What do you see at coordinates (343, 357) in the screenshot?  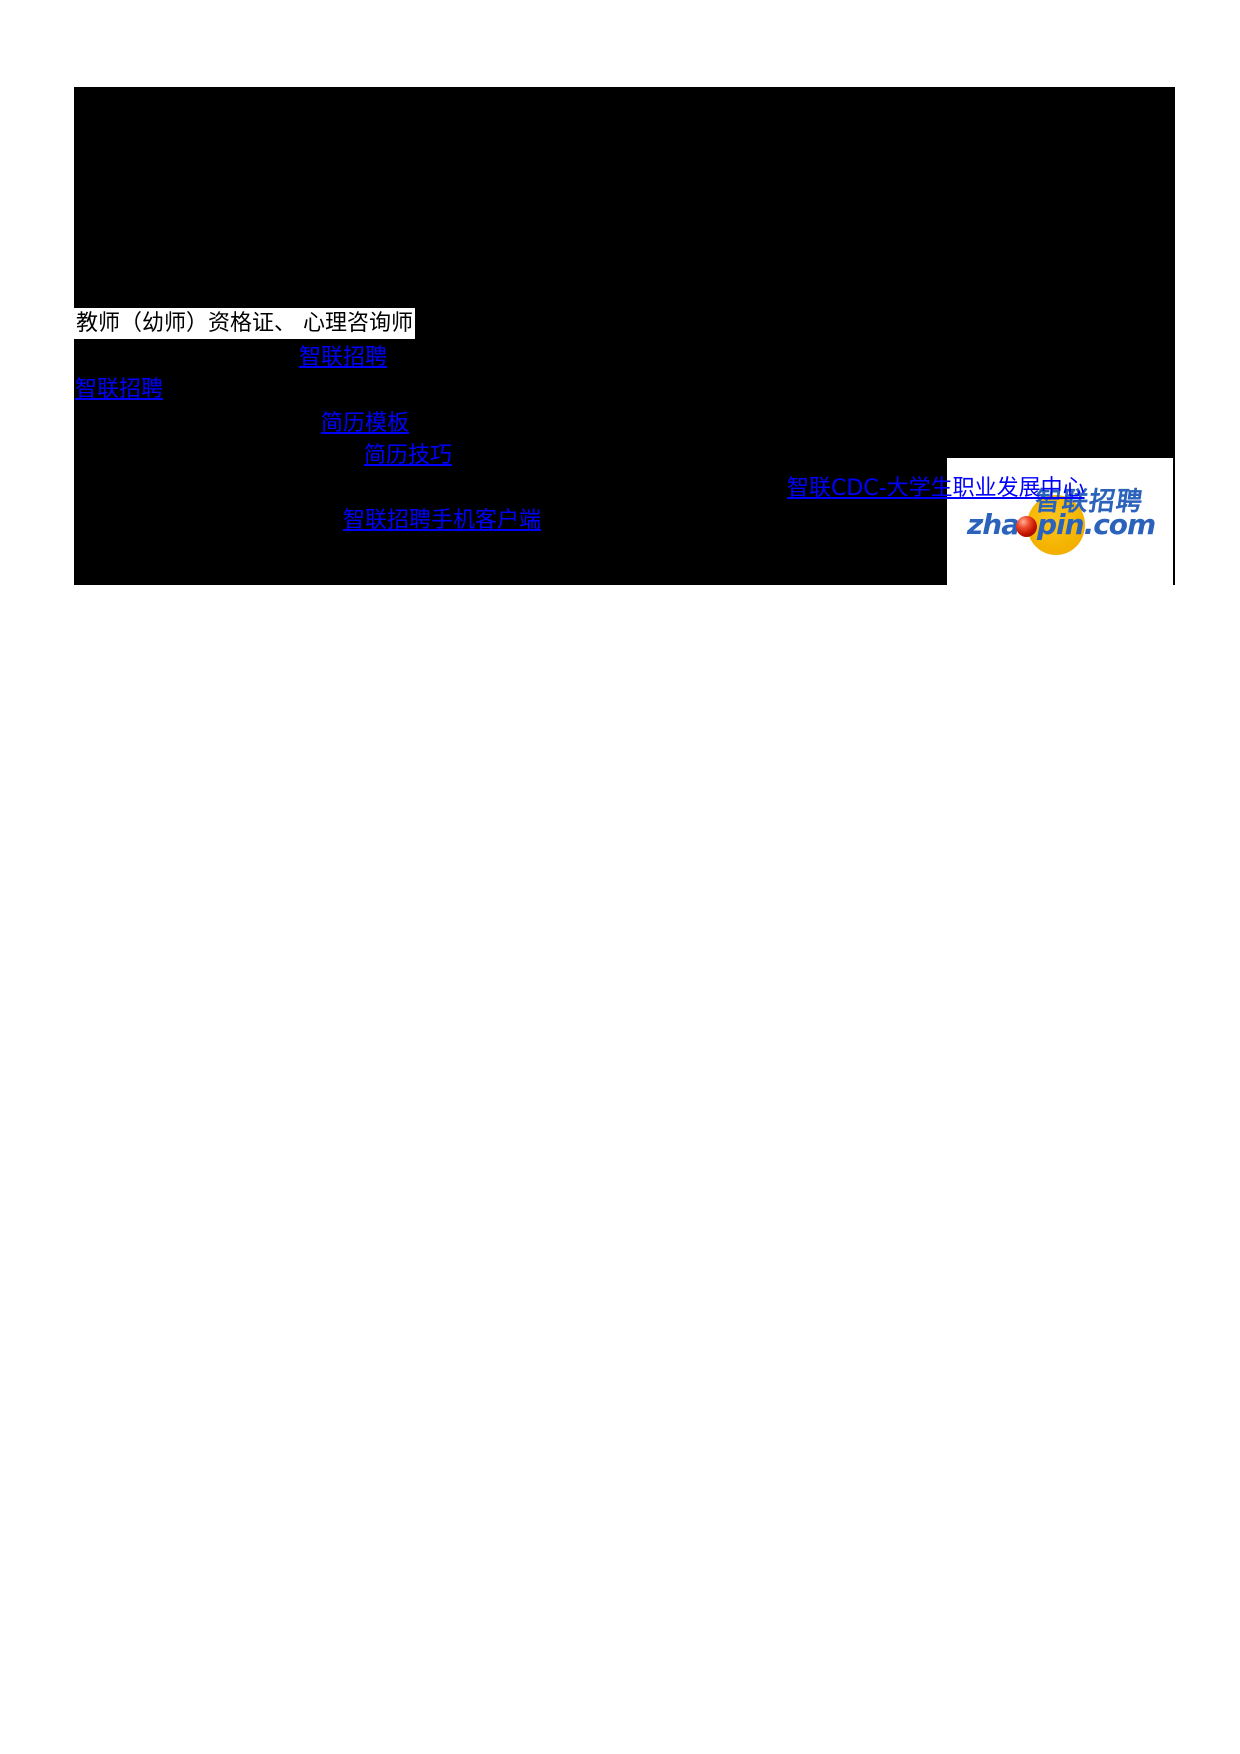 I see `link-zhaopin-1: 智联招聘` at bounding box center [343, 357].